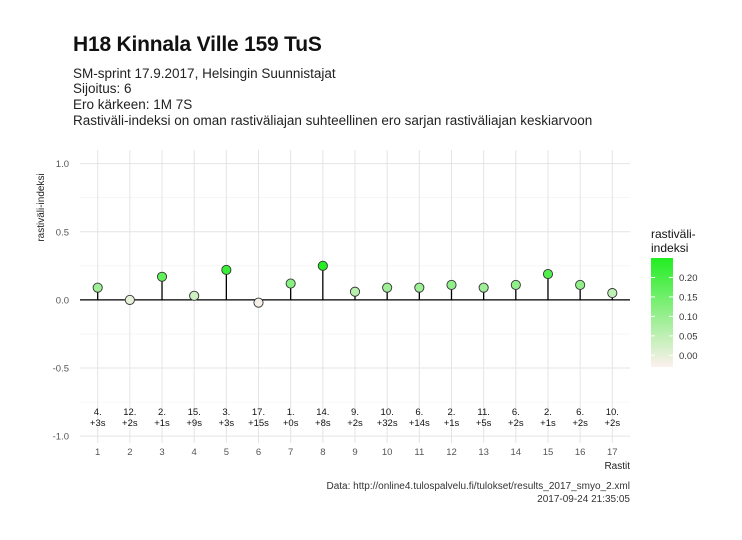  What do you see at coordinates (61, 369) in the screenshot?
I see `y-tick-label: -0.5` at bounding box center [61, 369].